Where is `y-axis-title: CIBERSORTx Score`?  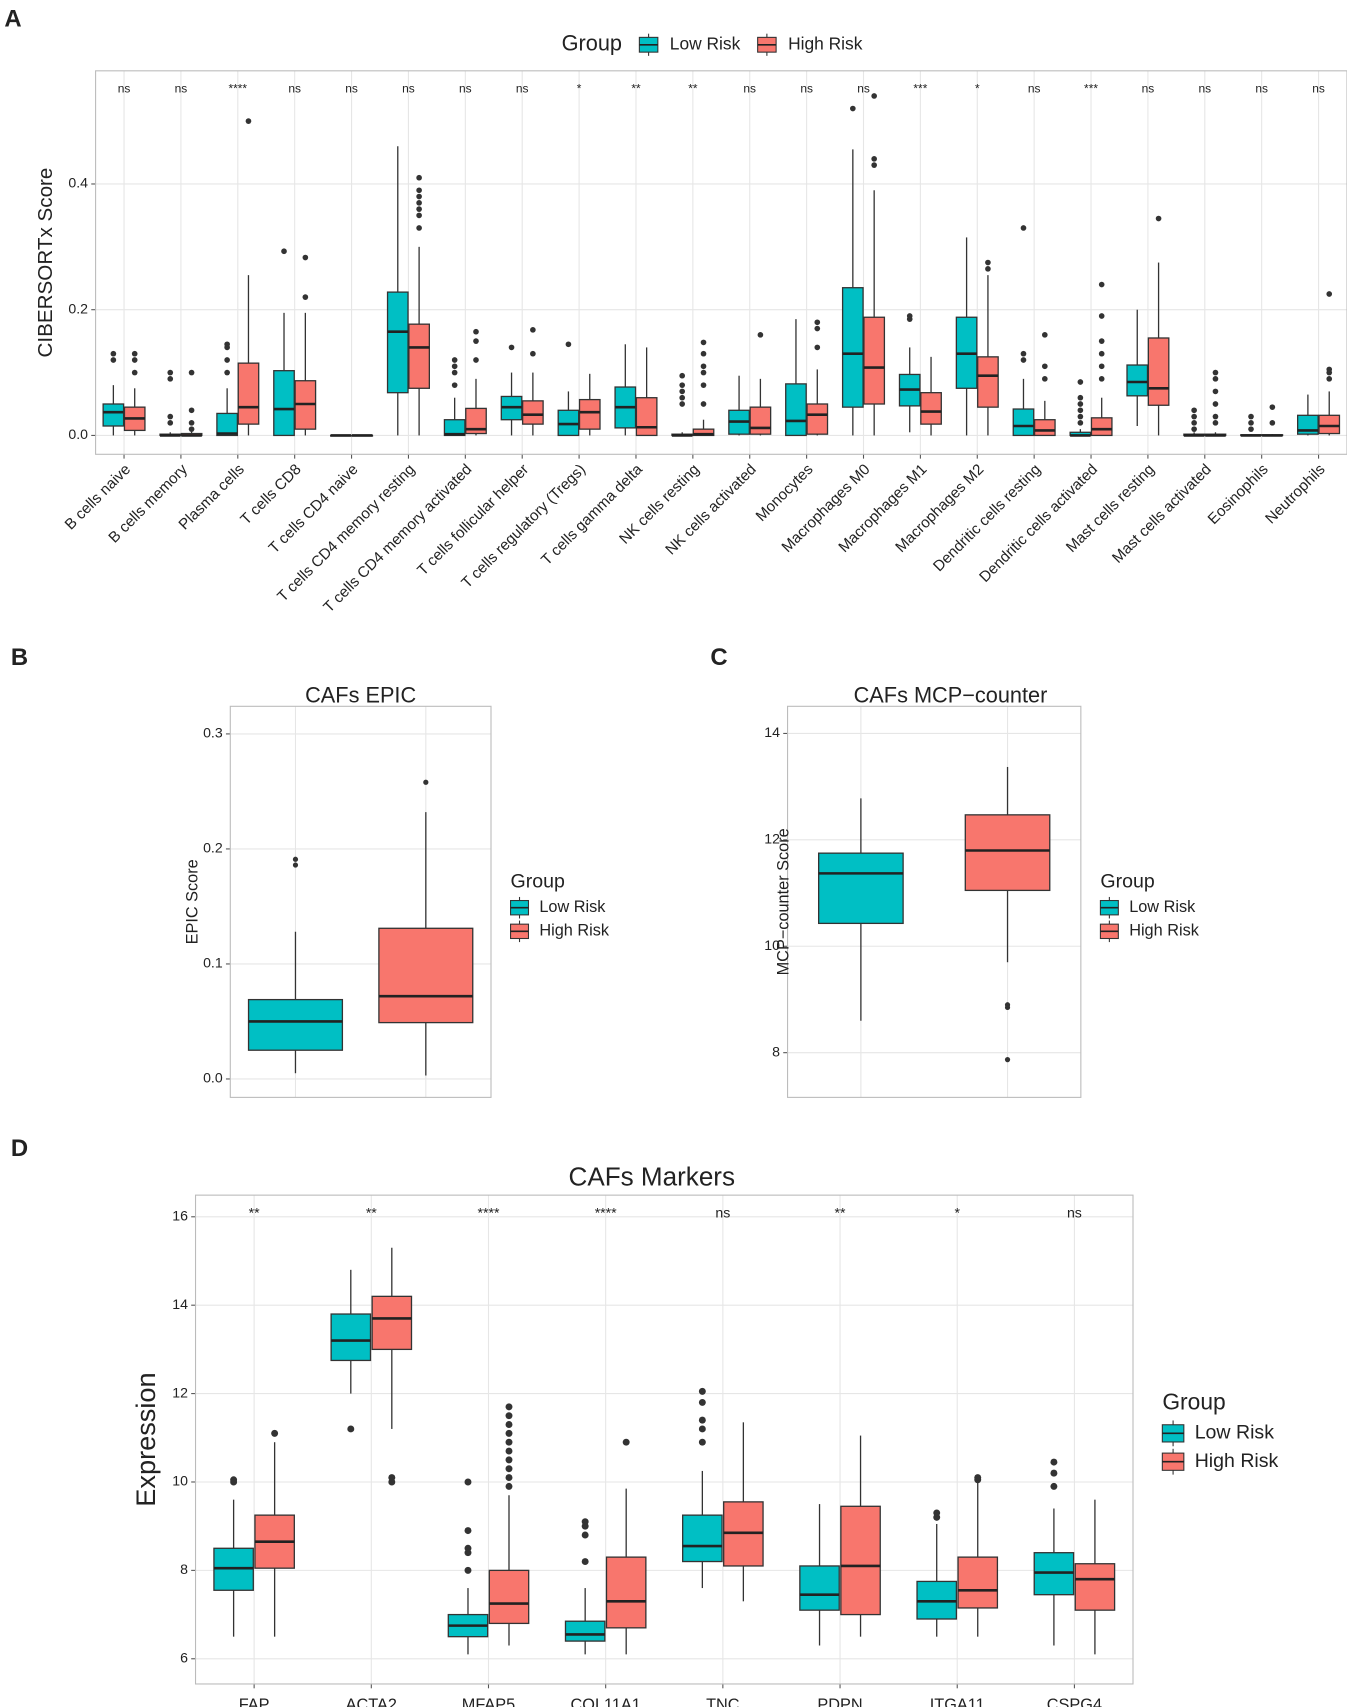
y-axis-title: CIBERSORTx Score is located at coordinates (45, 263).